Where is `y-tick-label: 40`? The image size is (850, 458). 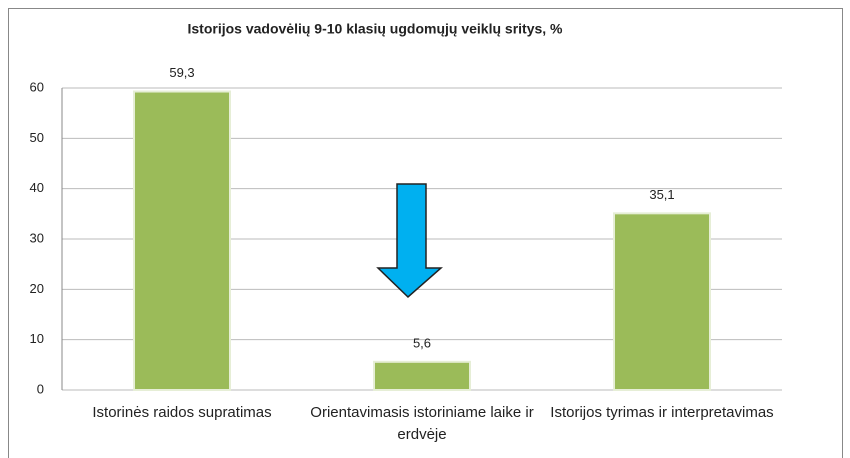
y-tick-label: 40 is located at coordinates (37, 187).